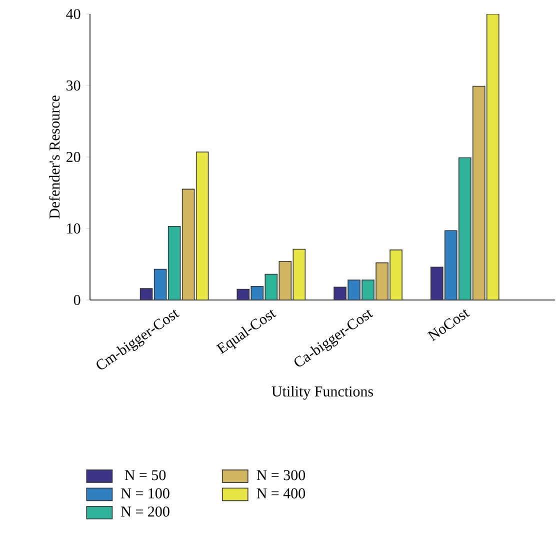 The height and width of the screenshot is (541, 560). Describe the element at coordinates (73, 157) in the screenshot. I see `y-tick-label: 20` at that location.